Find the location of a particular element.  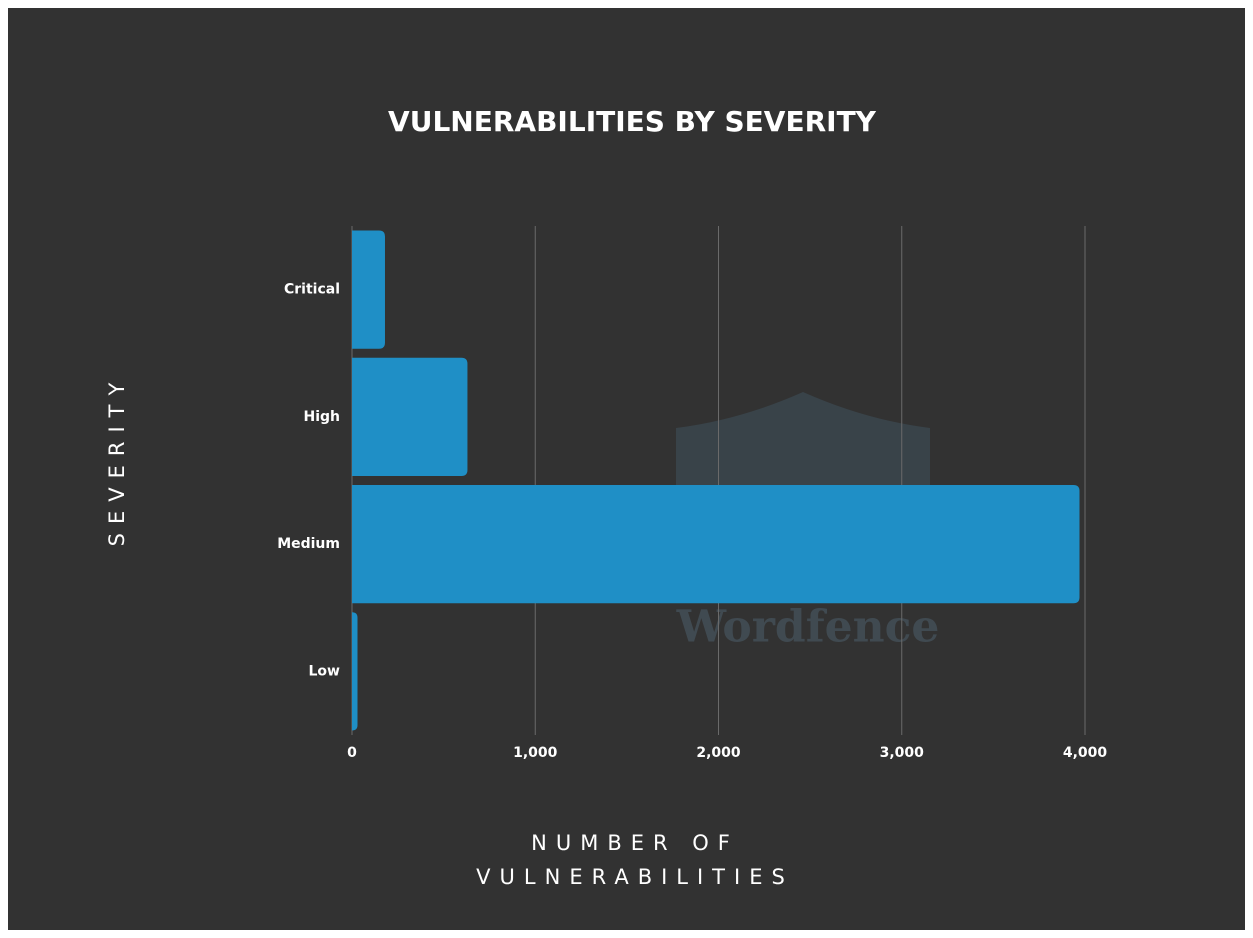

x-tick-label: 2,000 is located at coordinates (718, 753).